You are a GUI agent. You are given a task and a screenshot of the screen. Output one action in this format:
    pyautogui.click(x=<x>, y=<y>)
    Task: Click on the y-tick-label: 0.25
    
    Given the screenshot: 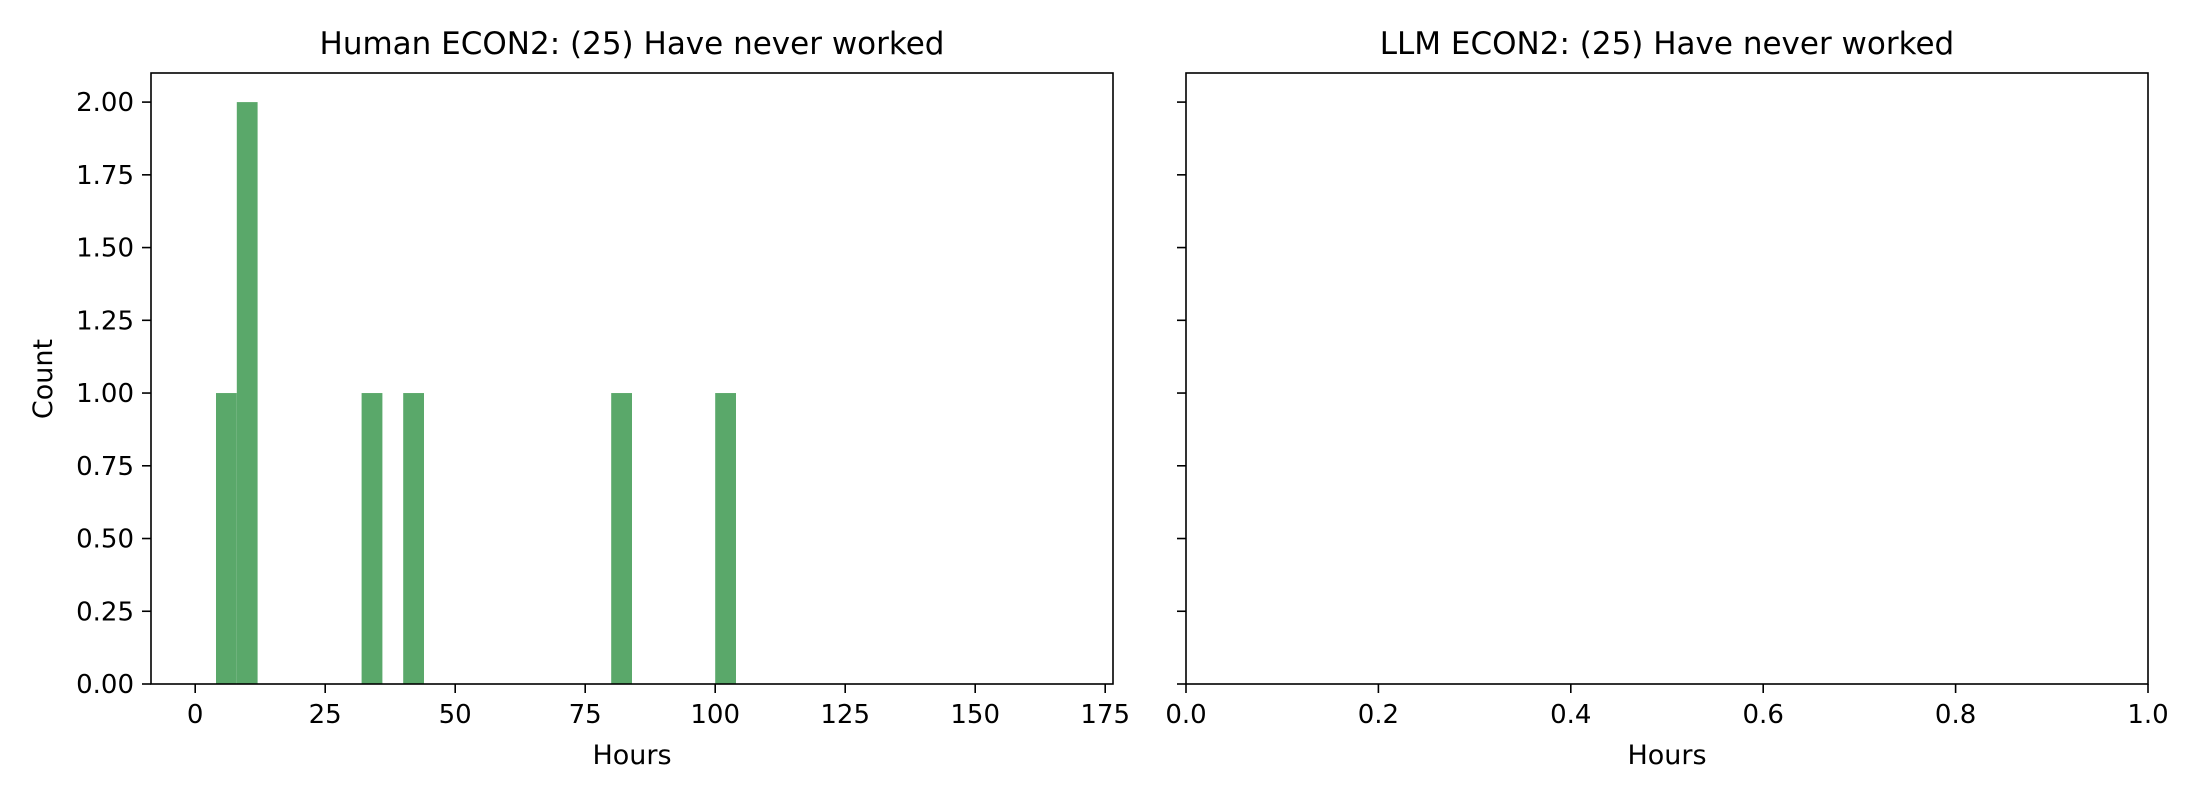 What is the action you would take?
    pyautogui.click(x=105, y=612)
    